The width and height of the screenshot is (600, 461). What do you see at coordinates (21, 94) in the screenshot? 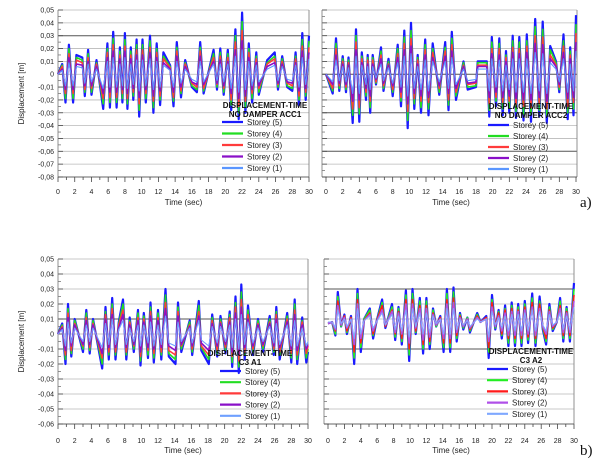
I see `y-axis-label: Displacement [m]` at bounding box center [21, 94].